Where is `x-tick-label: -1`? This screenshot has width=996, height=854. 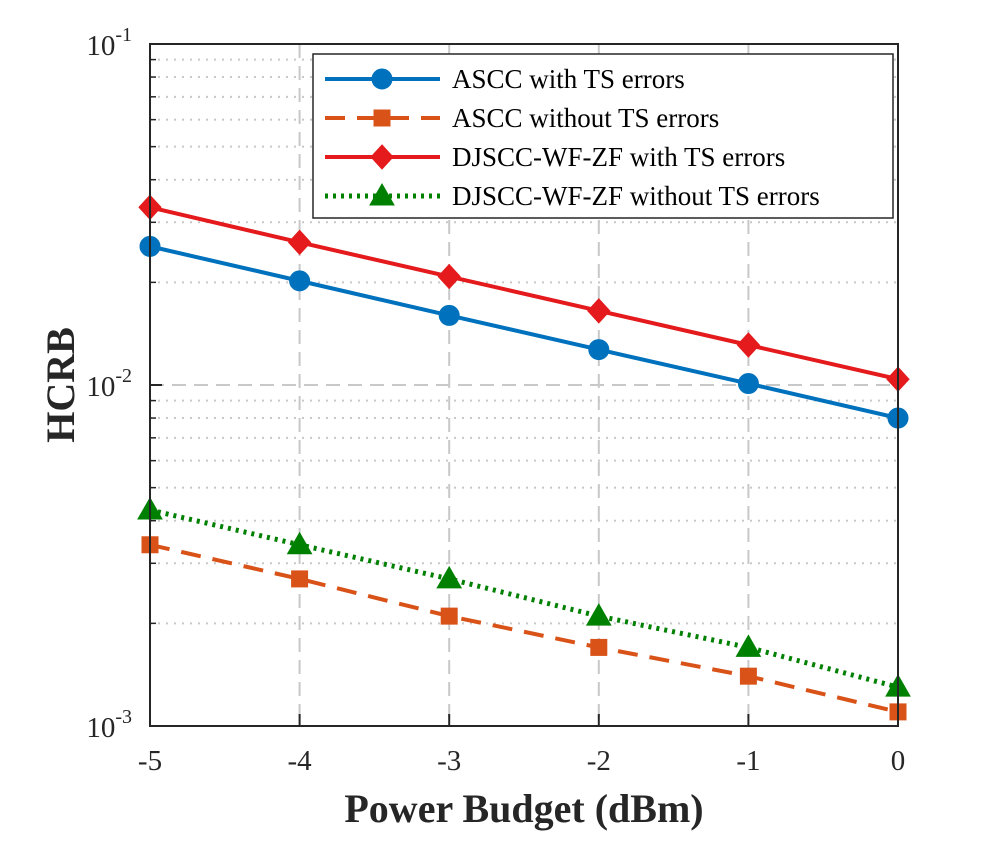
x-tick-label: -1 is located at coordinates (748, 761).